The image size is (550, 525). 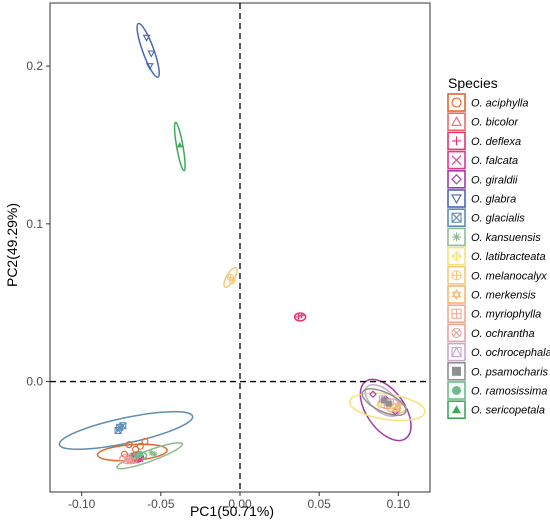 I want to click on x-tick-label: 0.00, so click(x=240, y=504).